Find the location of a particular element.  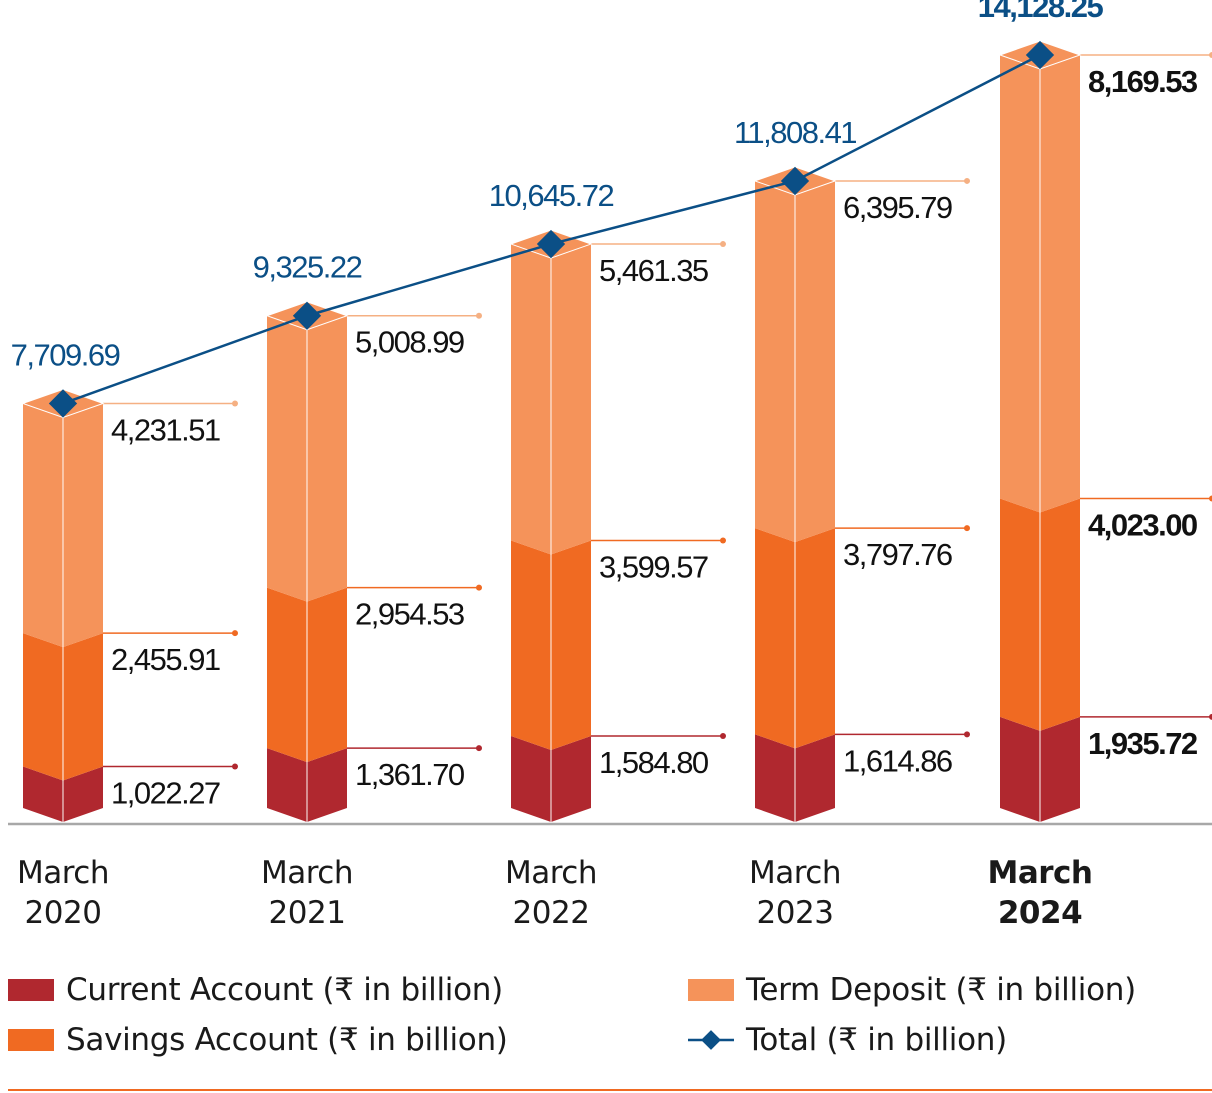

legend-label: Current Account (₹ in billion) is located at coordinates (284, 990).